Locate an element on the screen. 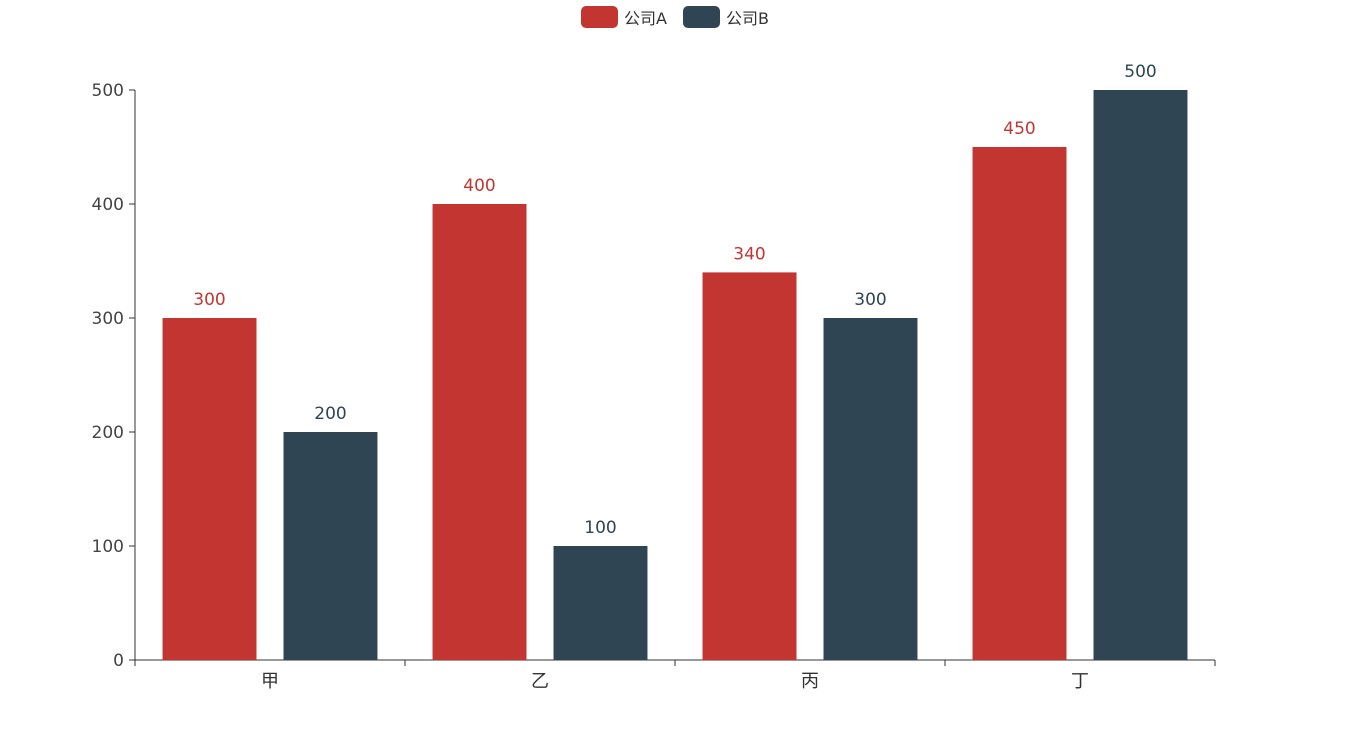  data-label: 340 is located at coordinates (749, 254).